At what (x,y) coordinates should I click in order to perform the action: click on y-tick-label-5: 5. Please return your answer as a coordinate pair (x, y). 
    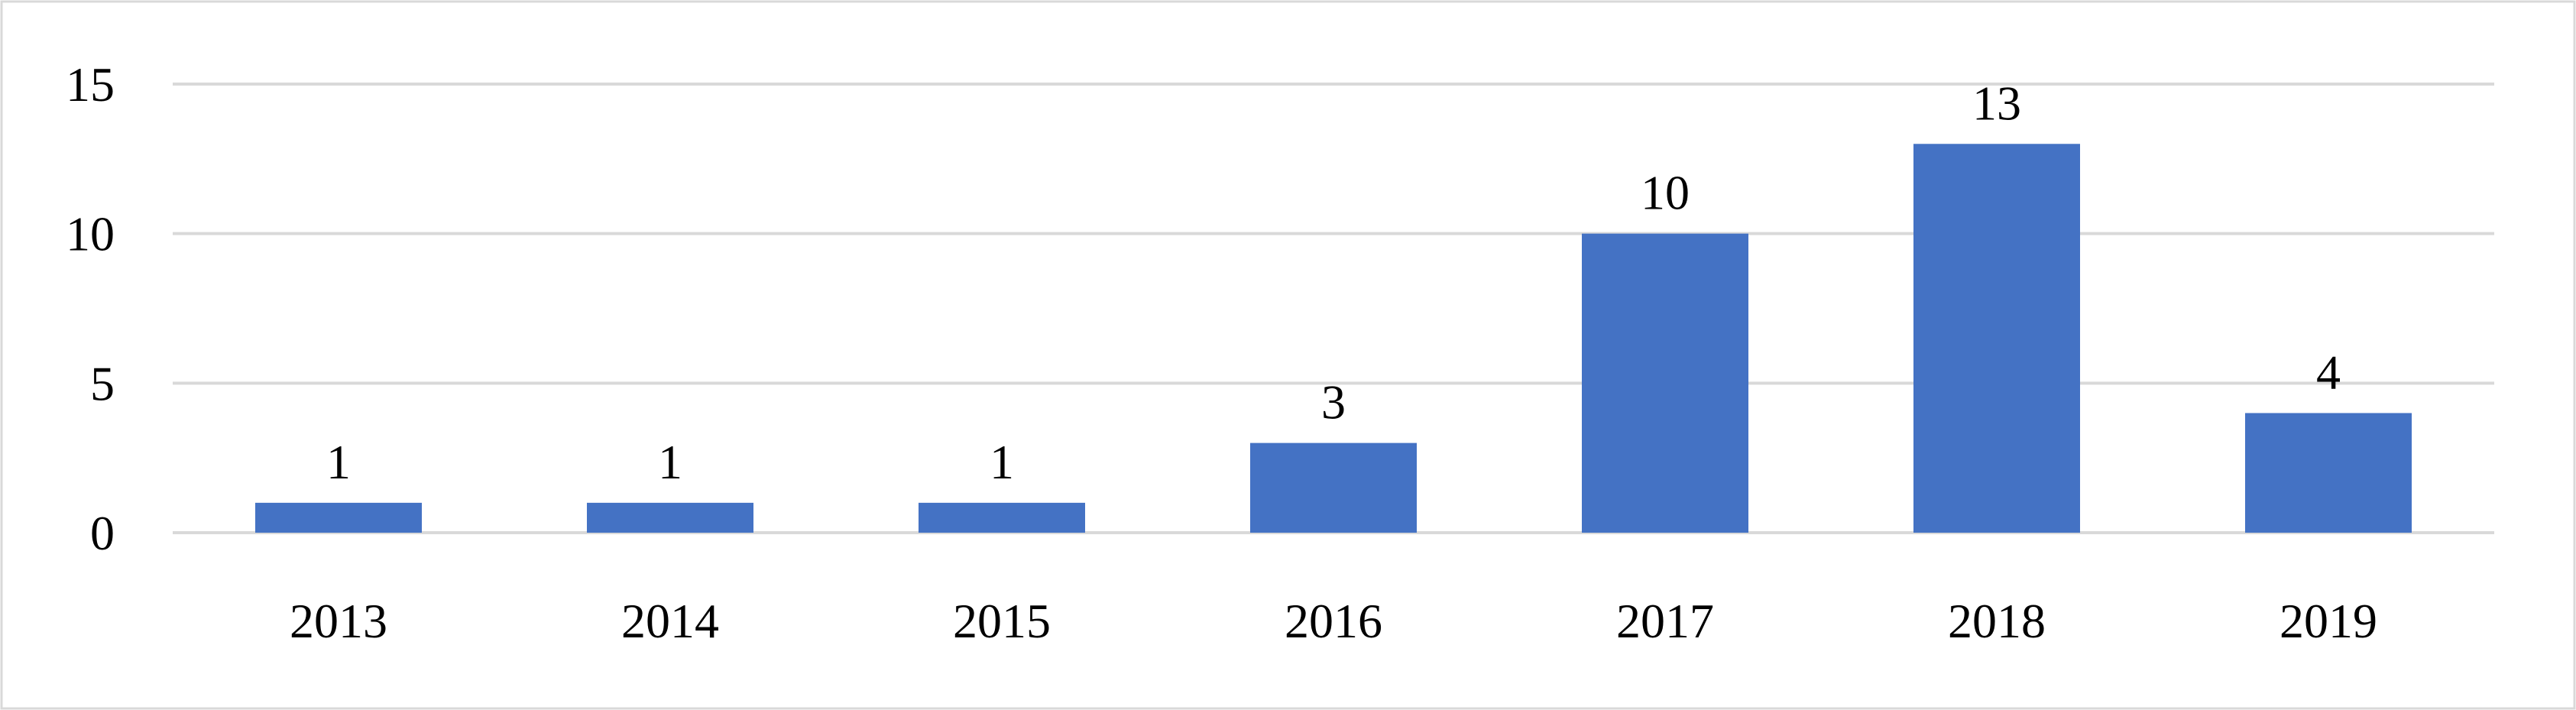
    Looking at the image, I should click on (102, 383).